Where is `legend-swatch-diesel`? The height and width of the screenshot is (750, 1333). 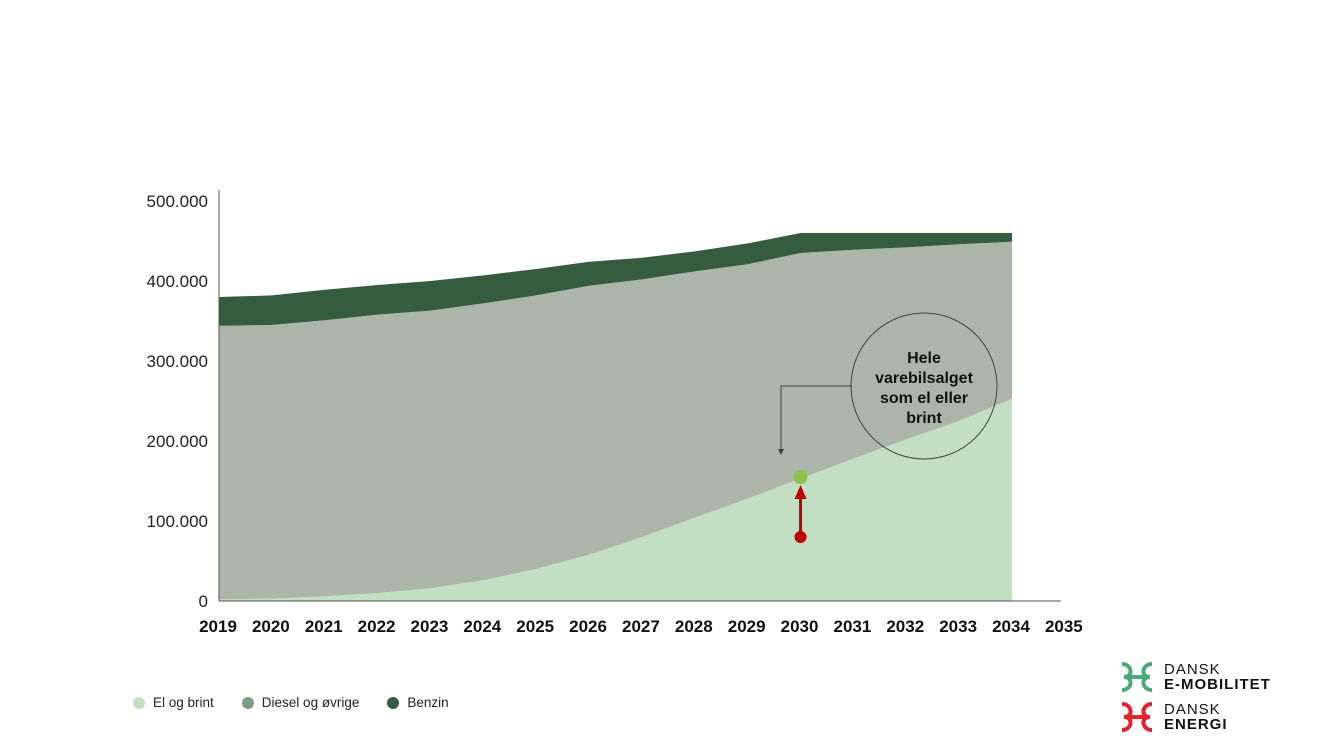 legend-swatch-diesel is located at coordinates (247, 702).